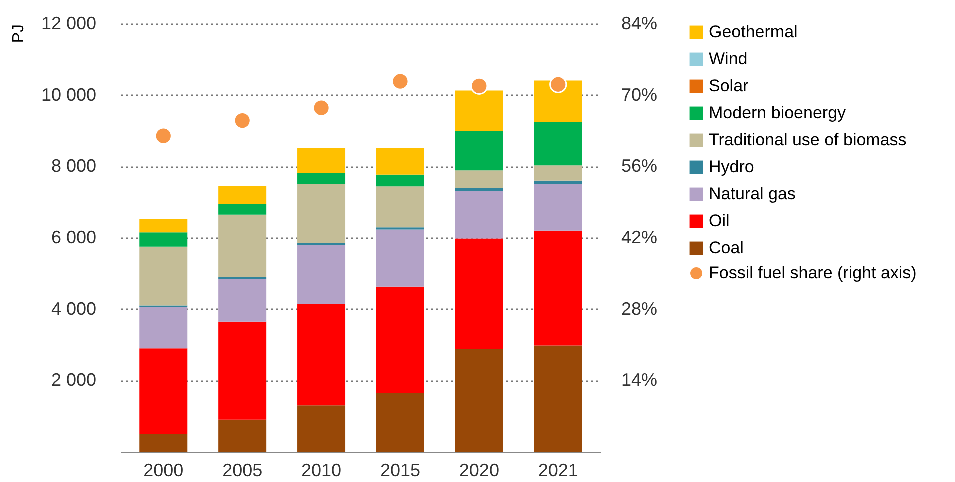 This screenshot has height=482, width=955. I want to click on x-tick-label: 2020, so click(479, 470).